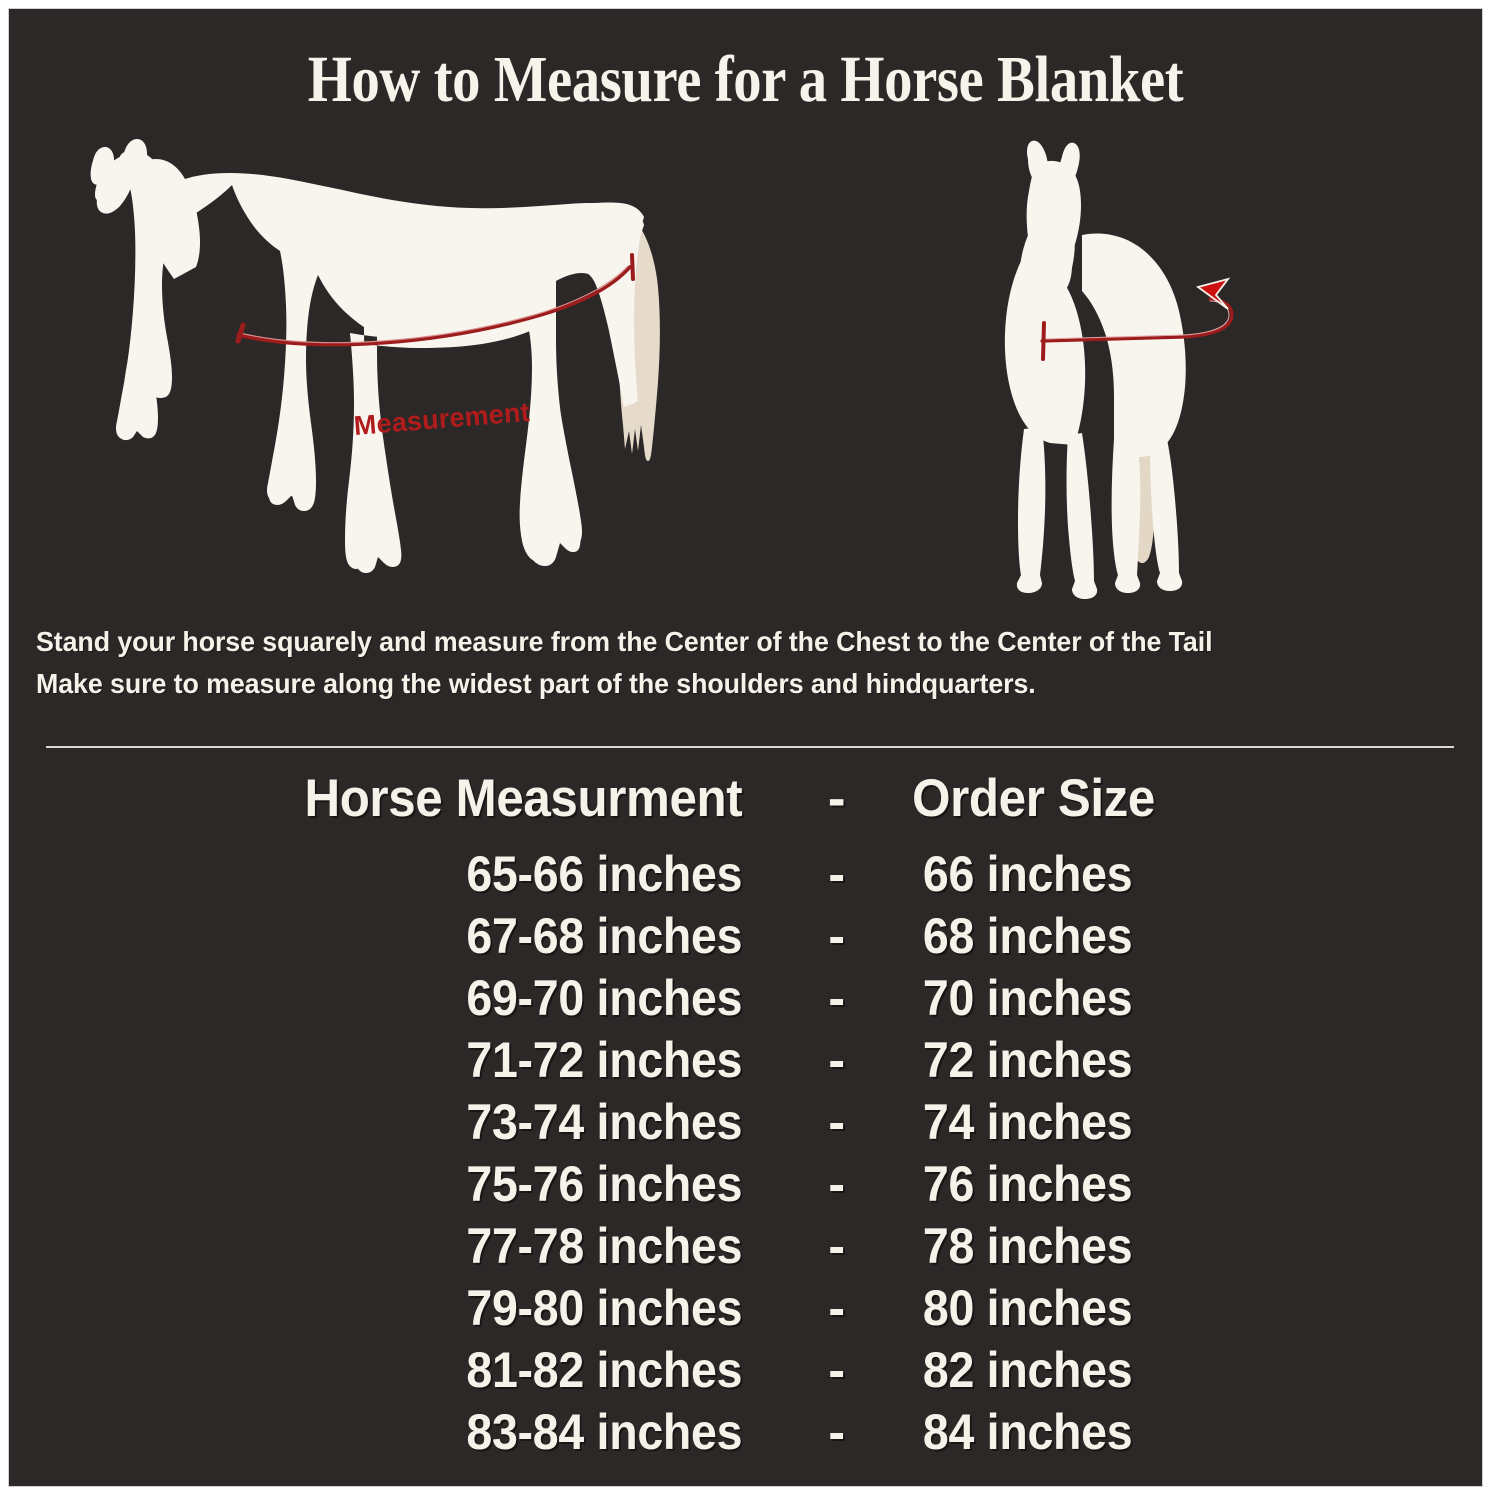 Image resolution: width=1491 pixels, height=1500 pixels. Describe the element at coordinates (750, 747) in the screenshot. I see `section-divider` at that location.